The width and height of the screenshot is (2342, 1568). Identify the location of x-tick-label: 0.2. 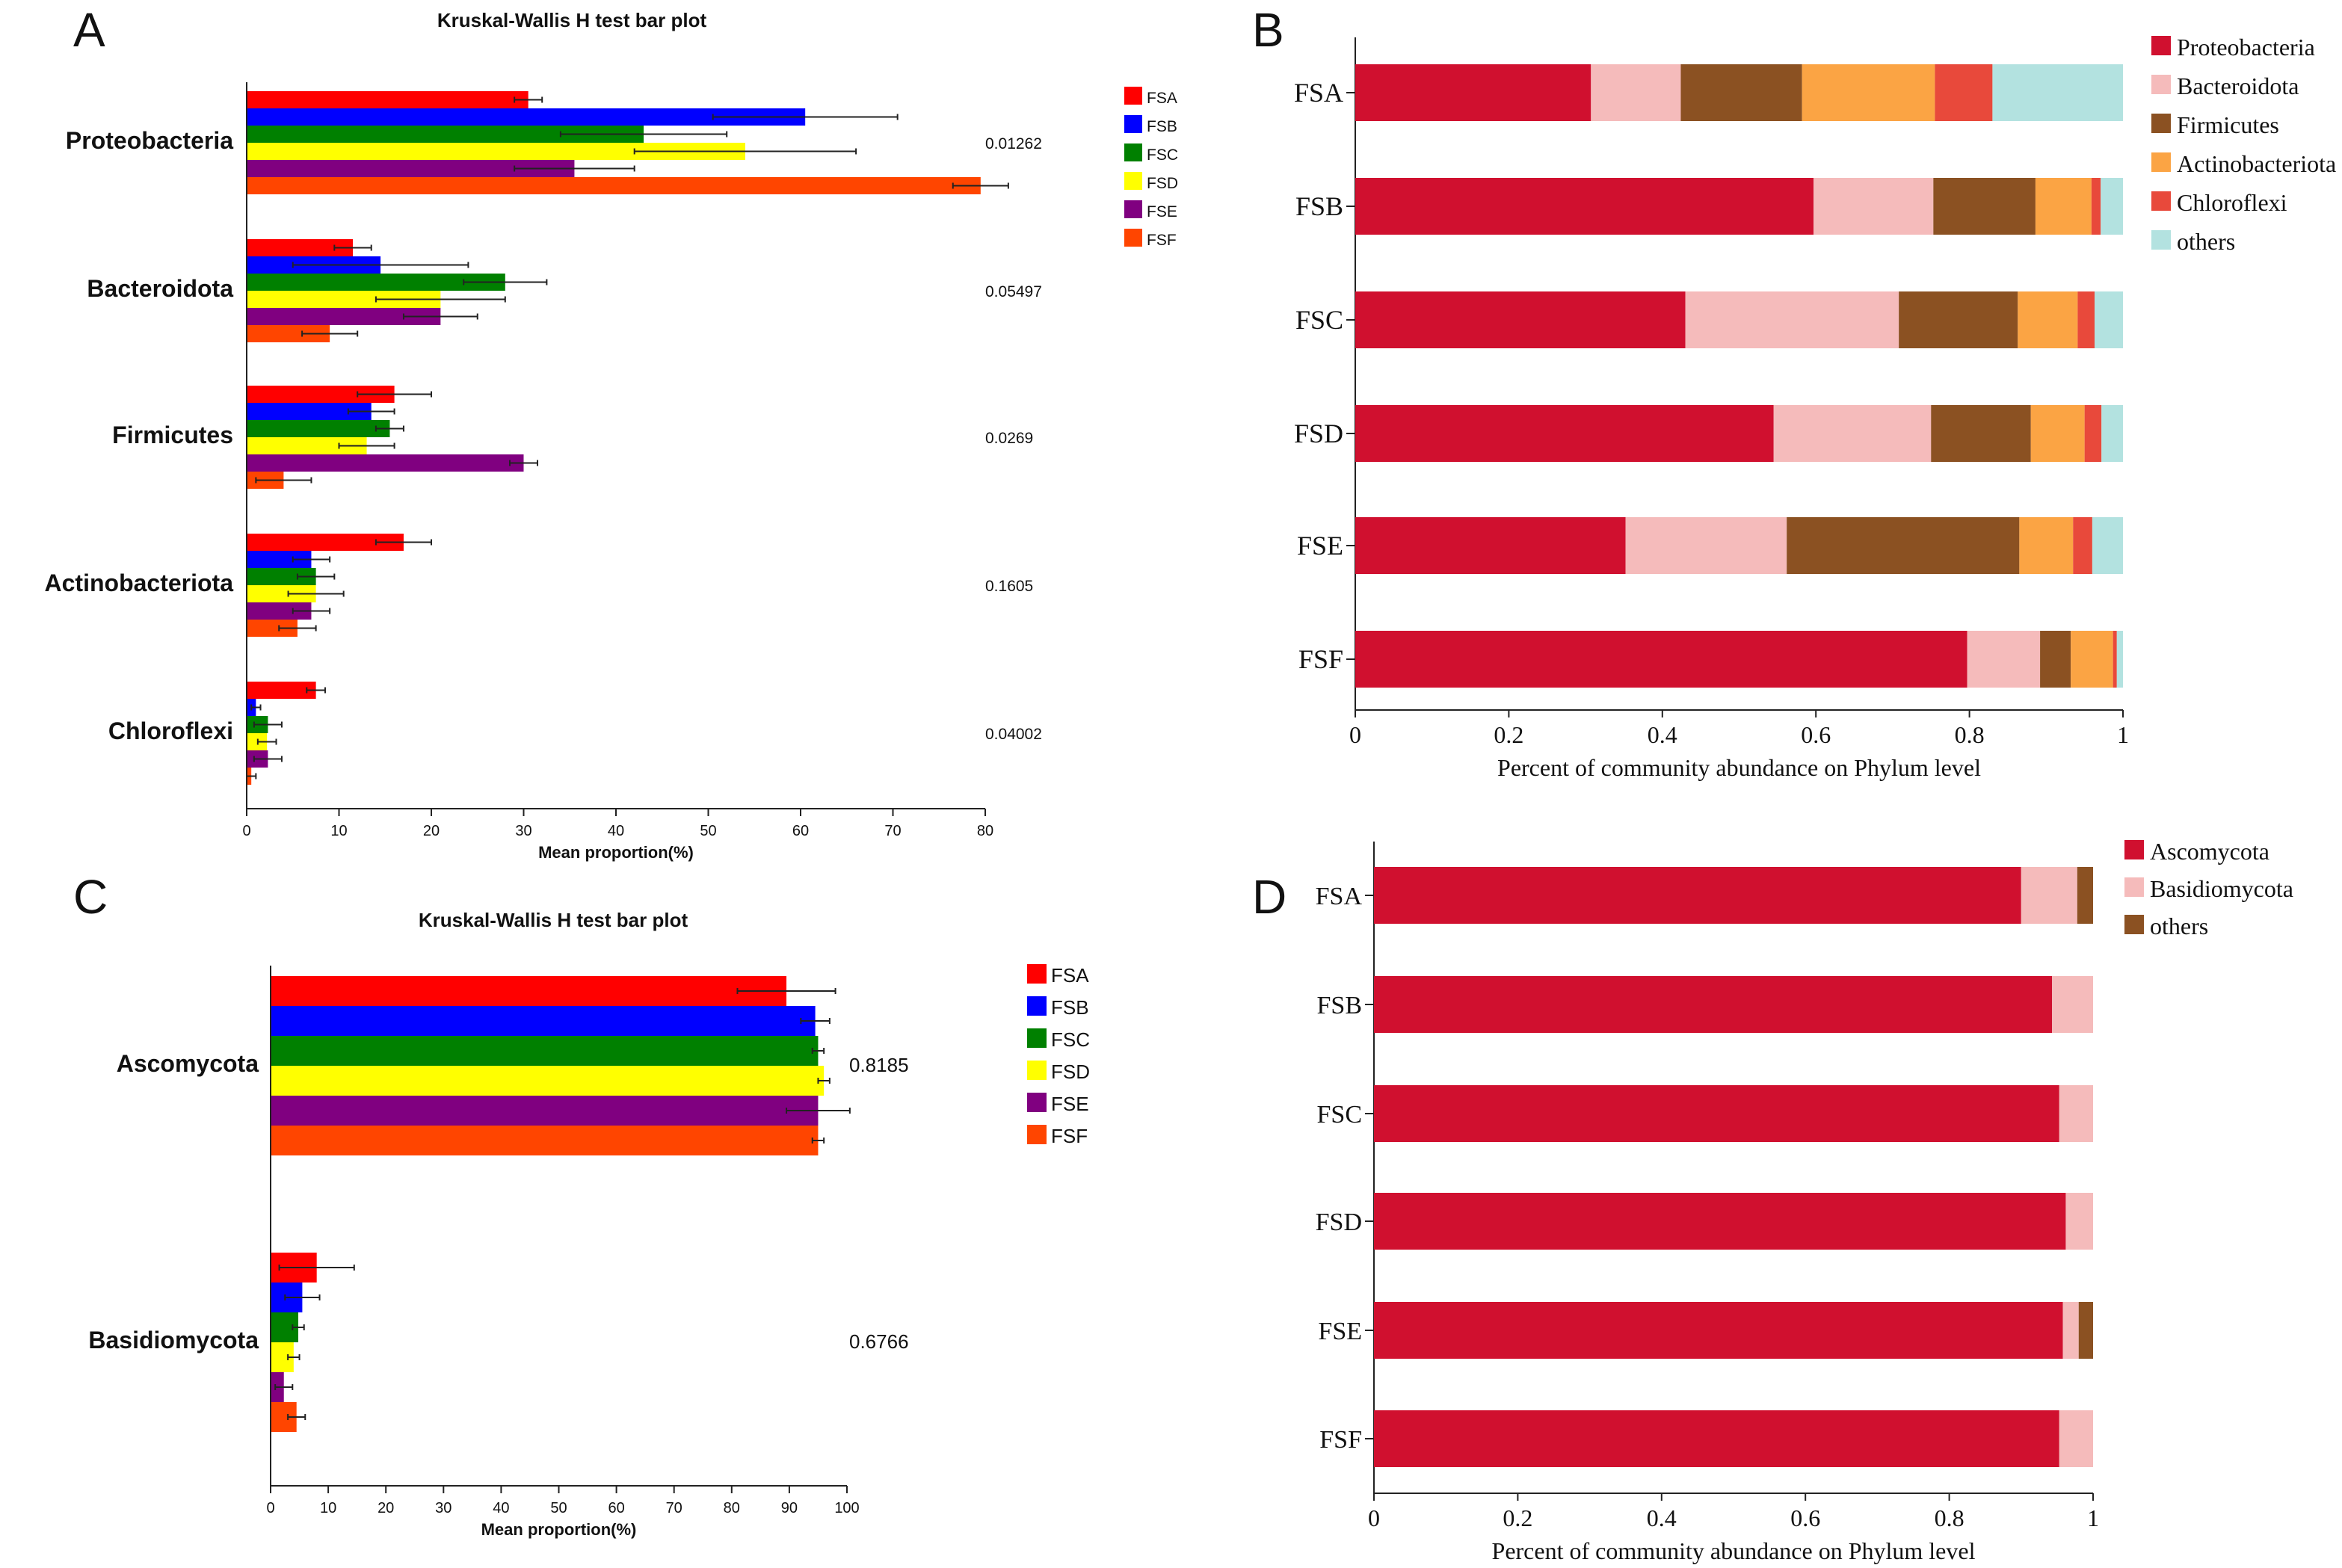
(1518, 1517).